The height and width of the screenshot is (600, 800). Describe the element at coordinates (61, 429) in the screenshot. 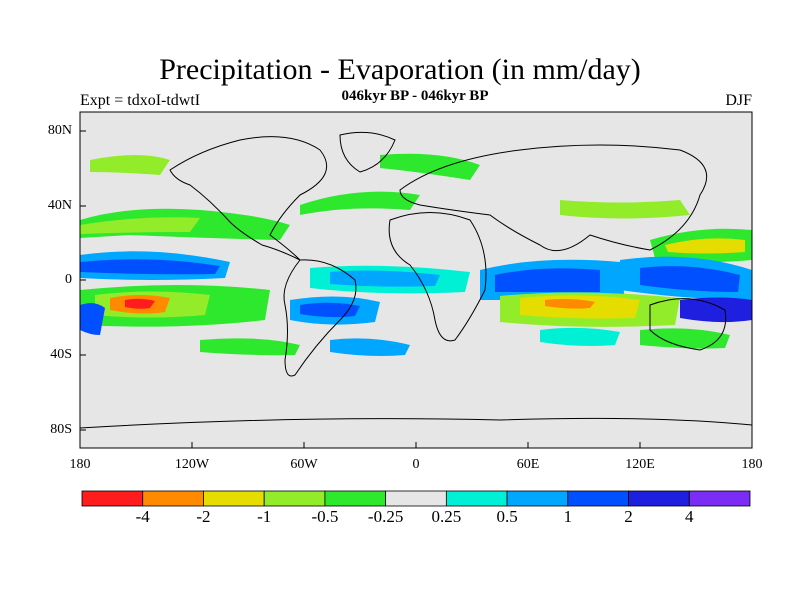

I see `y-tick-80s: 80S` at that location.